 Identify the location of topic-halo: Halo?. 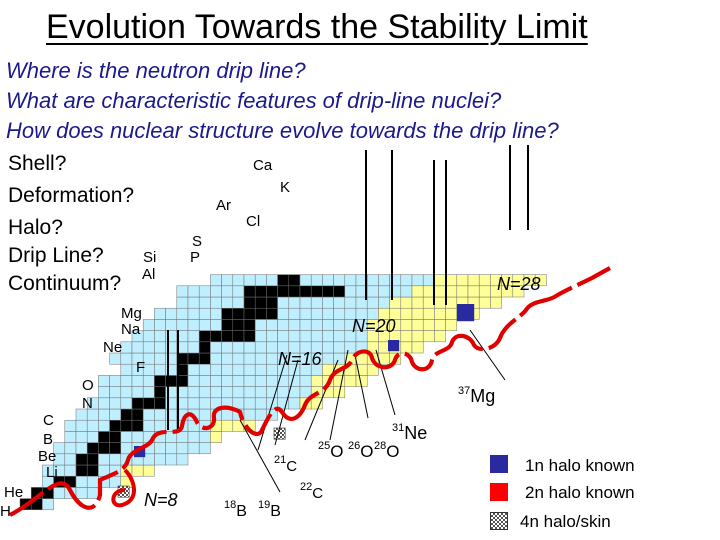
(35, 227).